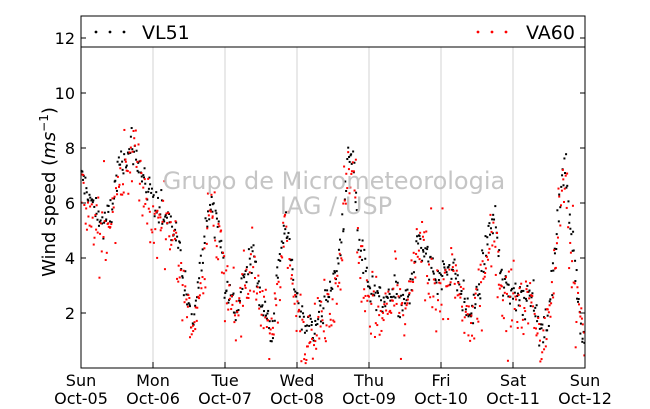 The height and width of the screenshot is (409, 650). Describe the element at coordinates (478, 32) in the screenshot. I see `legend-marker-va60` at that location.